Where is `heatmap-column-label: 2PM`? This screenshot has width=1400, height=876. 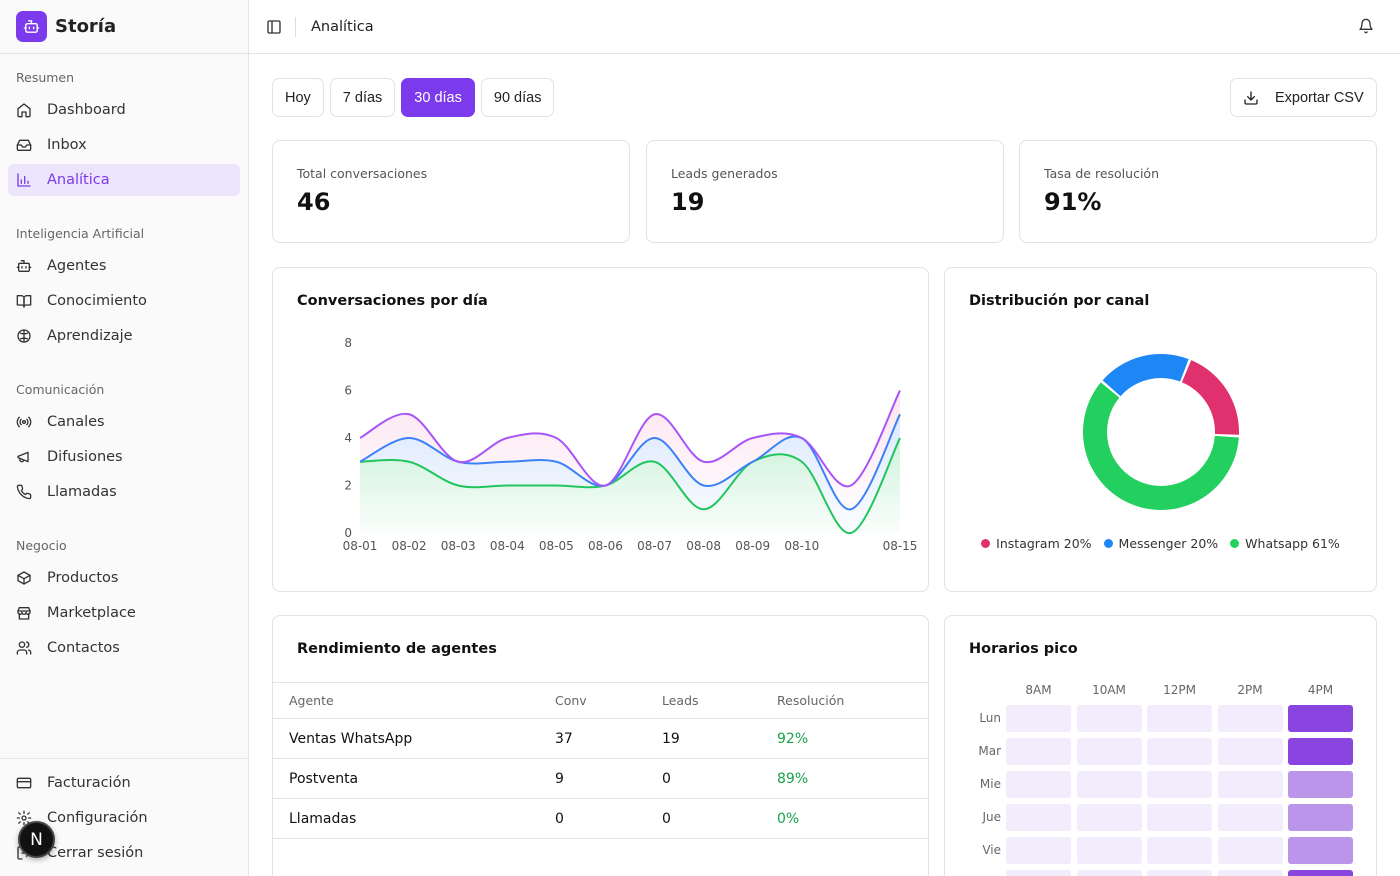
heatmap-column-label: 2PM is located at coordinates (1250, 690).